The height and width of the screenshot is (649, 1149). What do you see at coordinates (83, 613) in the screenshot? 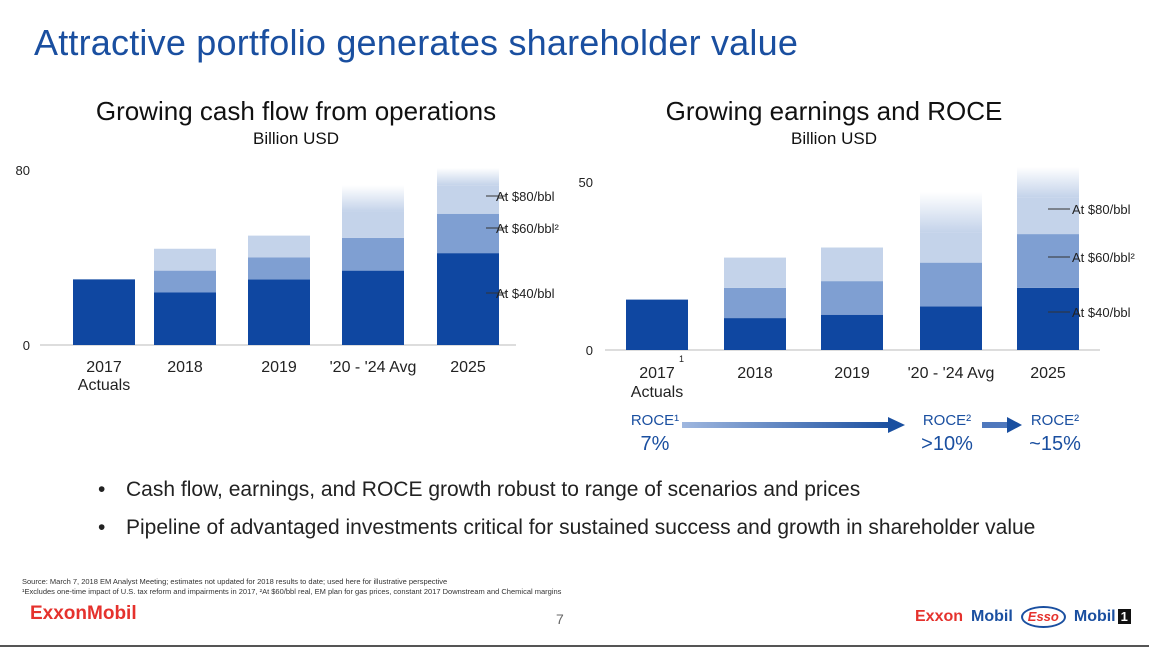
I see `exxonmobil-logo: ExxonMobil` at bounding box center [83, 613].